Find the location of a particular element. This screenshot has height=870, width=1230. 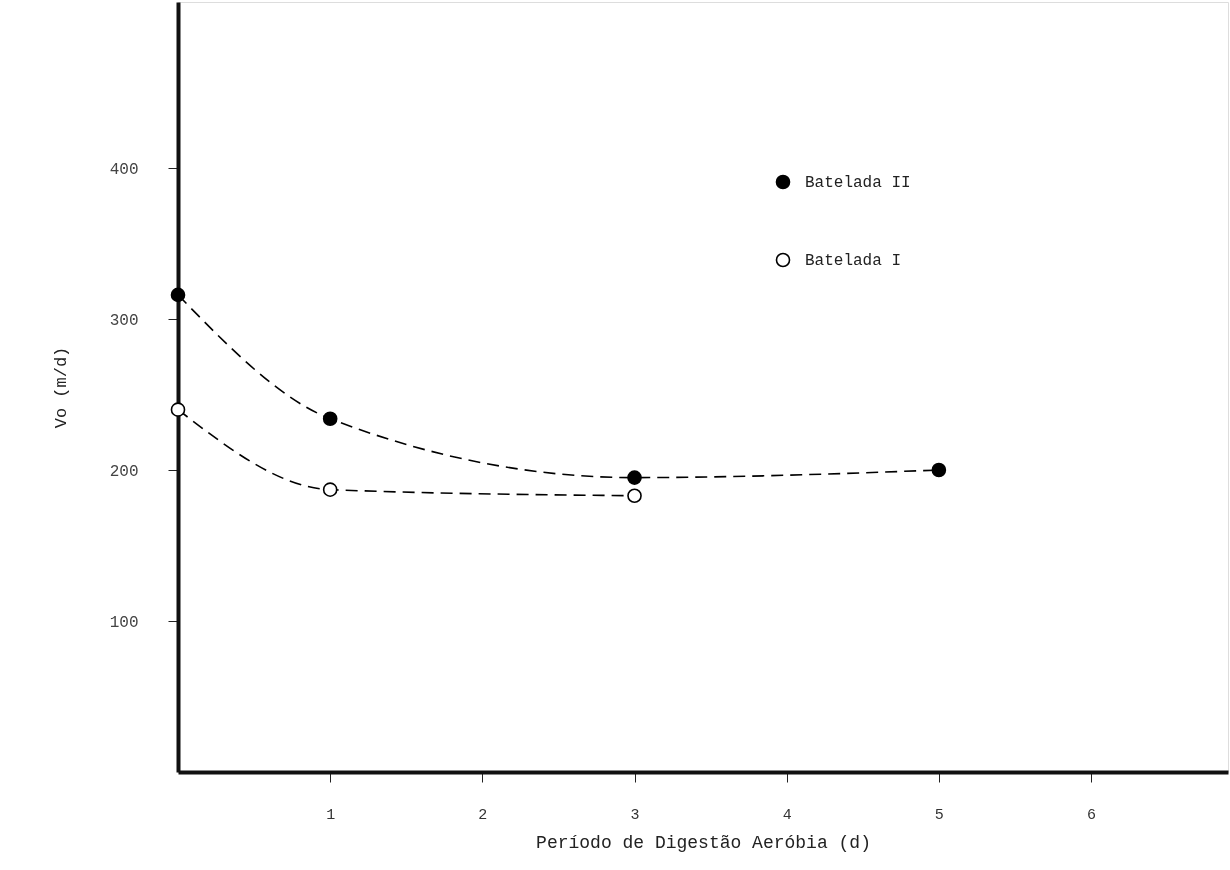

y-axis-title: Vo (m/d) is located at coordinates (61, 387).